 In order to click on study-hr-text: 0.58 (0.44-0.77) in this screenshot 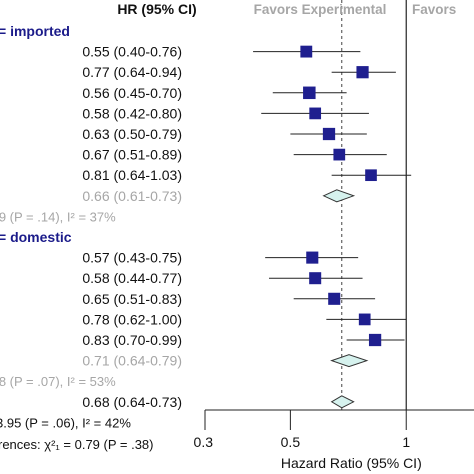, I will do `click(132, 278)`.